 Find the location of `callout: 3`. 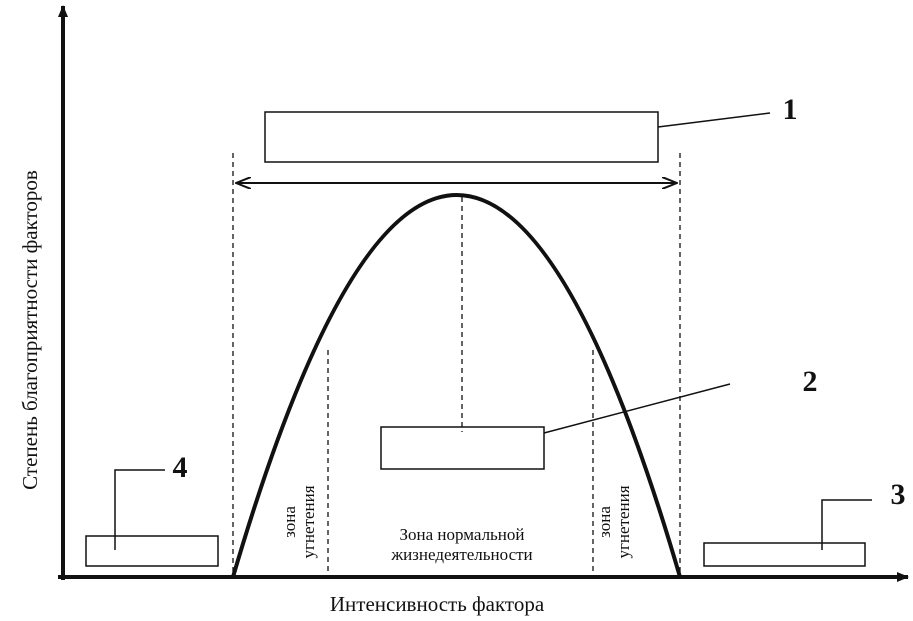

callout: 3 is located at coordinates (898, 494).